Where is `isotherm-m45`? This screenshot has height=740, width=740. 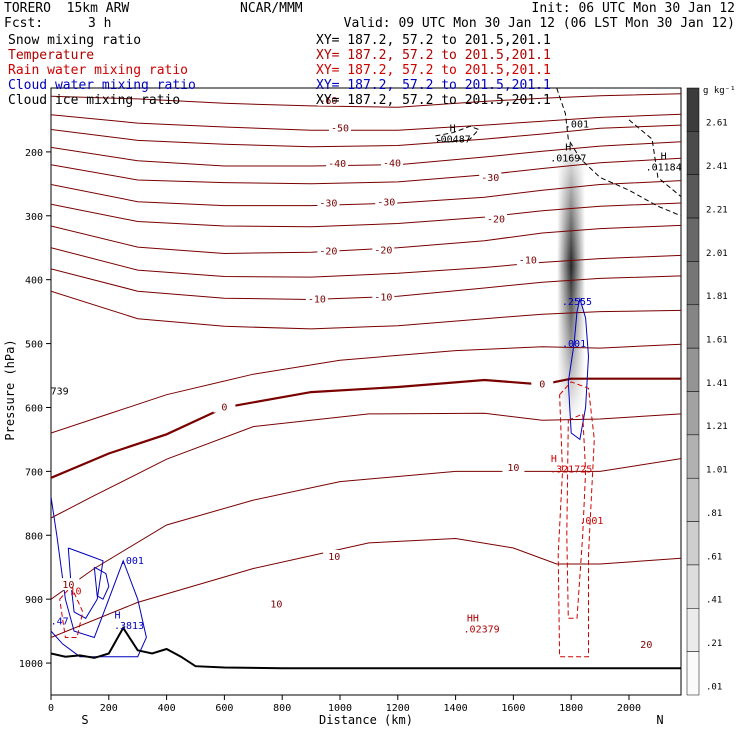 isotherm-m45 is located at coordinates (366, 136).